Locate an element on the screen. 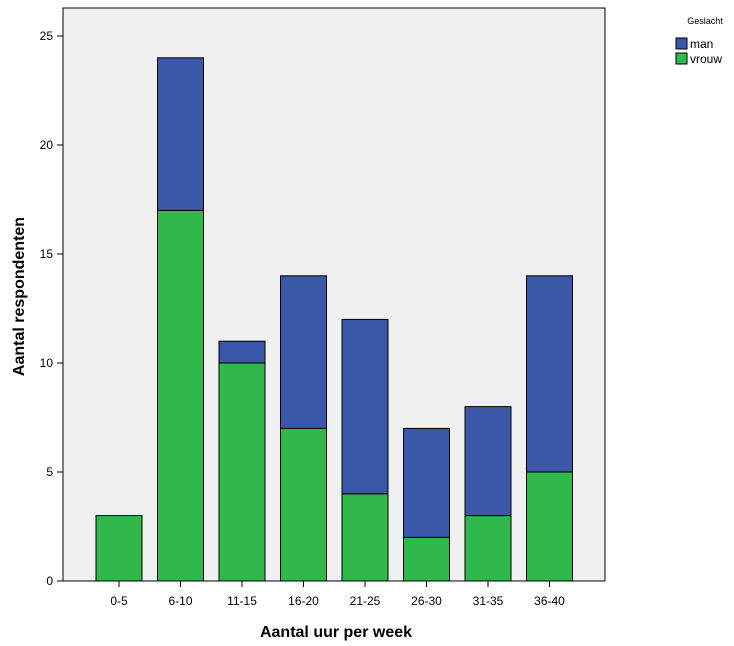 The height and width of the screenshot is (646, 734). y-tick-label: 5 is located at coordinates (49, 472).